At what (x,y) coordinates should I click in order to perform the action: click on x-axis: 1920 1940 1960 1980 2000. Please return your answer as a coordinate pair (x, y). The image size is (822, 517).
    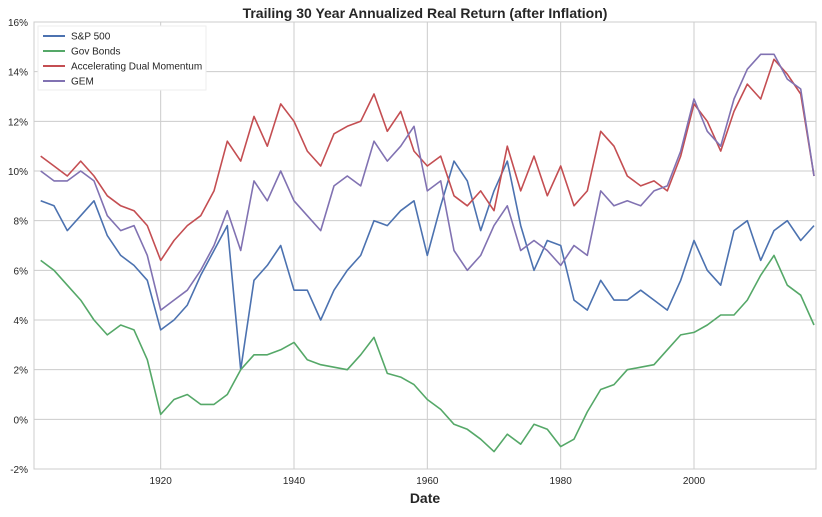
    Looking at the image, I should click on (428, 481).